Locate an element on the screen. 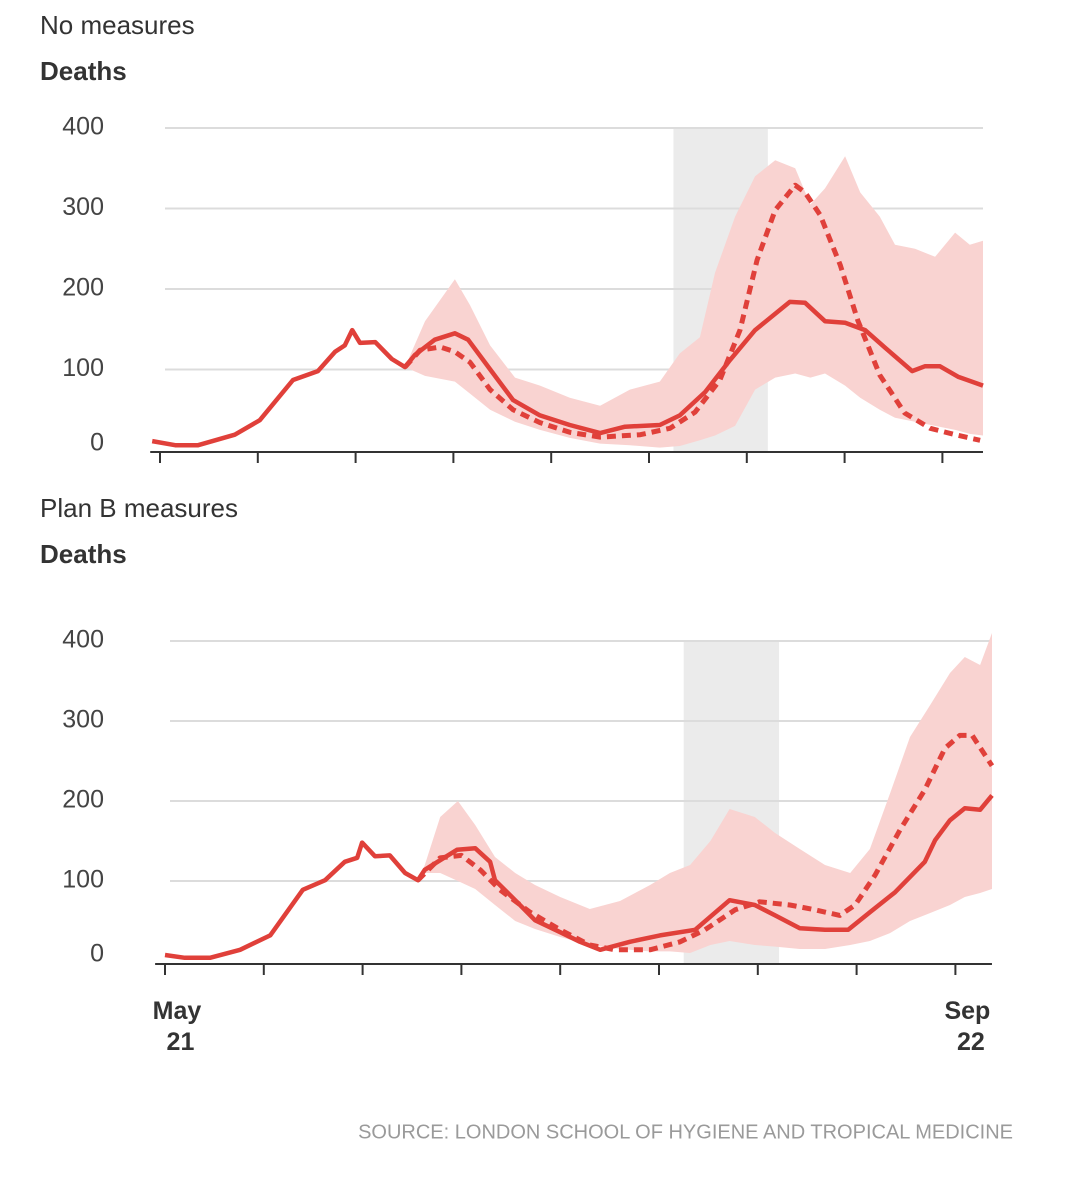 The height and width of the screenshot is (1200, 1073). panel-title: No measures is located at coordinates (117, 25).